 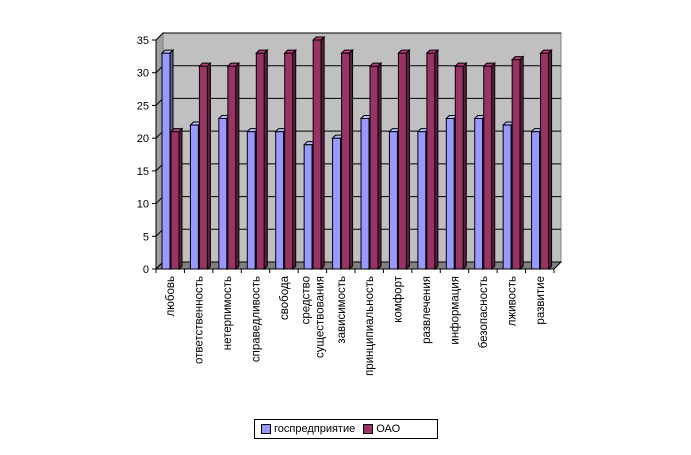 What do you see at coordinates (320, 317) in the screenshot?
I see `x-category-label: существования` at bounding box center [320, 317].